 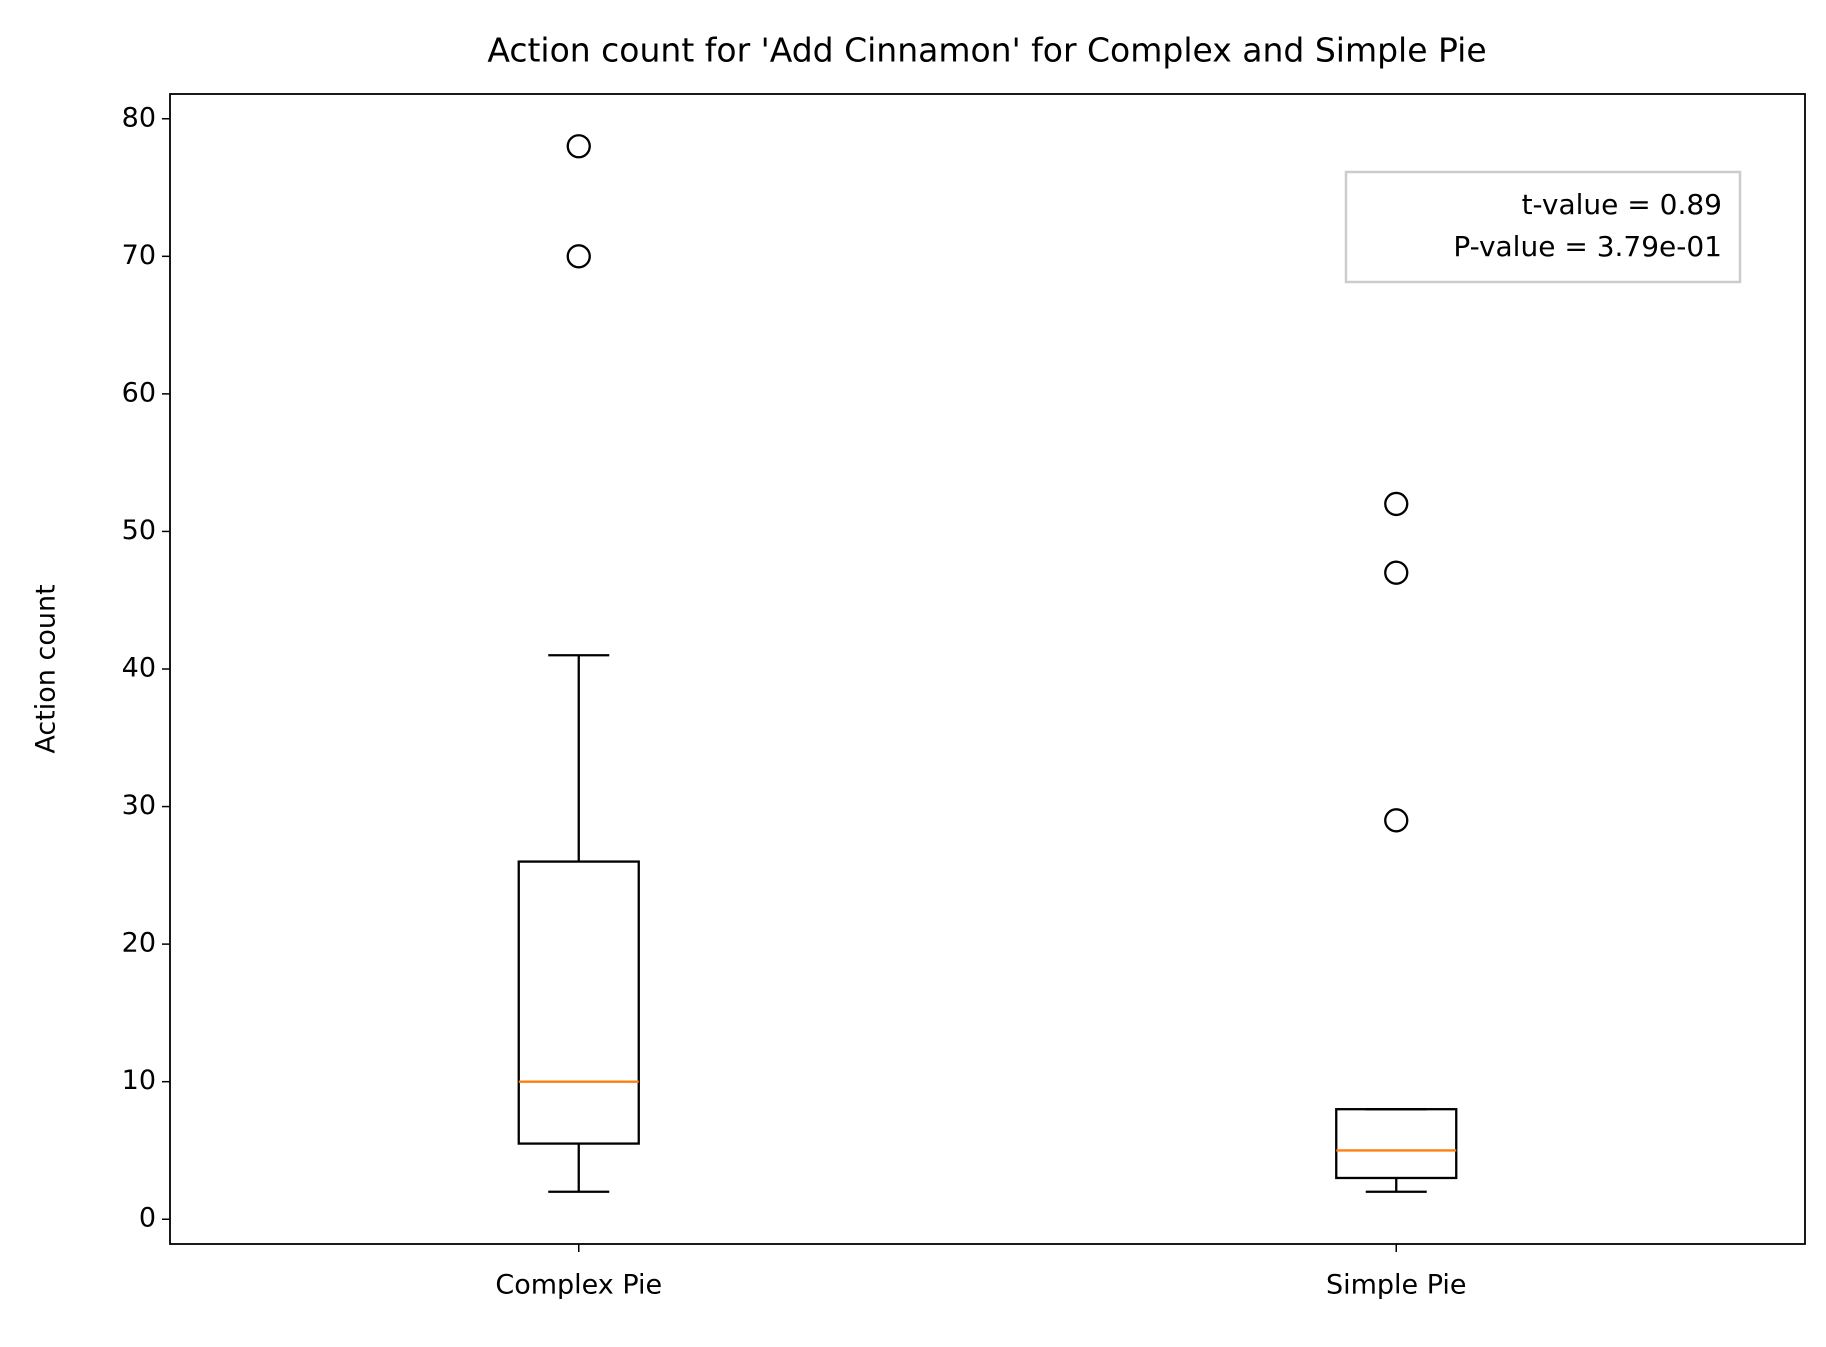 What do you see at coordinates (1543, 227) in the screenshot?
I see `annotation-box` at bounding box center [1543, 227].